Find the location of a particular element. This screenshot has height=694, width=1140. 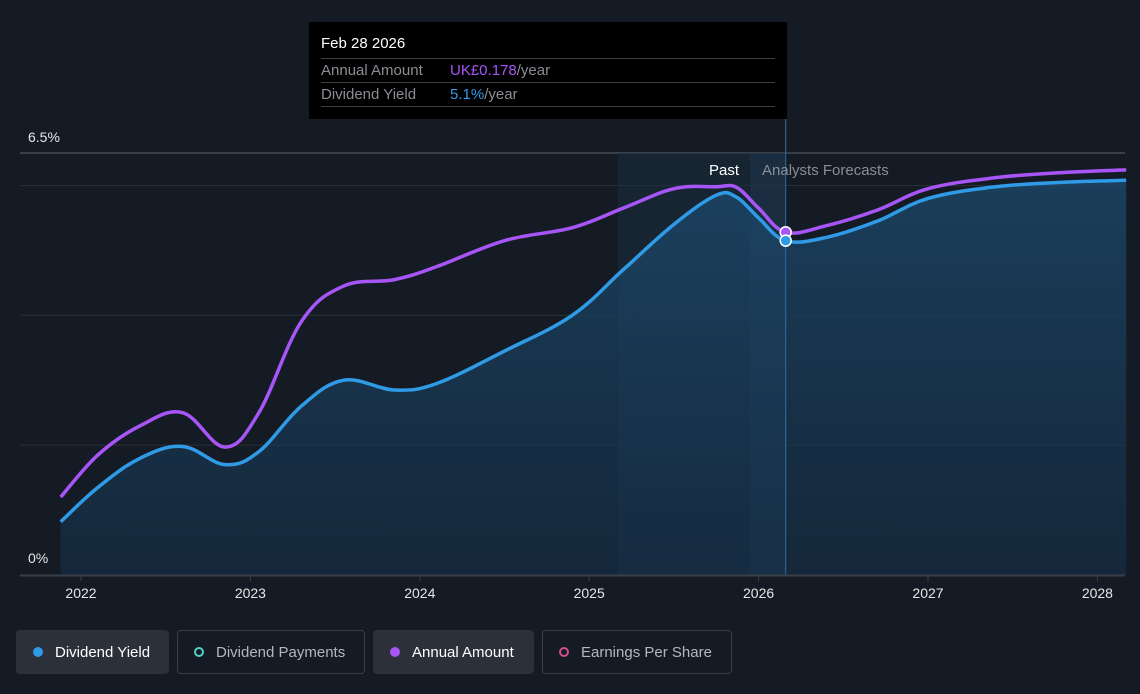

x-tick-label: 2028 is located at coordinates (1097, 593).